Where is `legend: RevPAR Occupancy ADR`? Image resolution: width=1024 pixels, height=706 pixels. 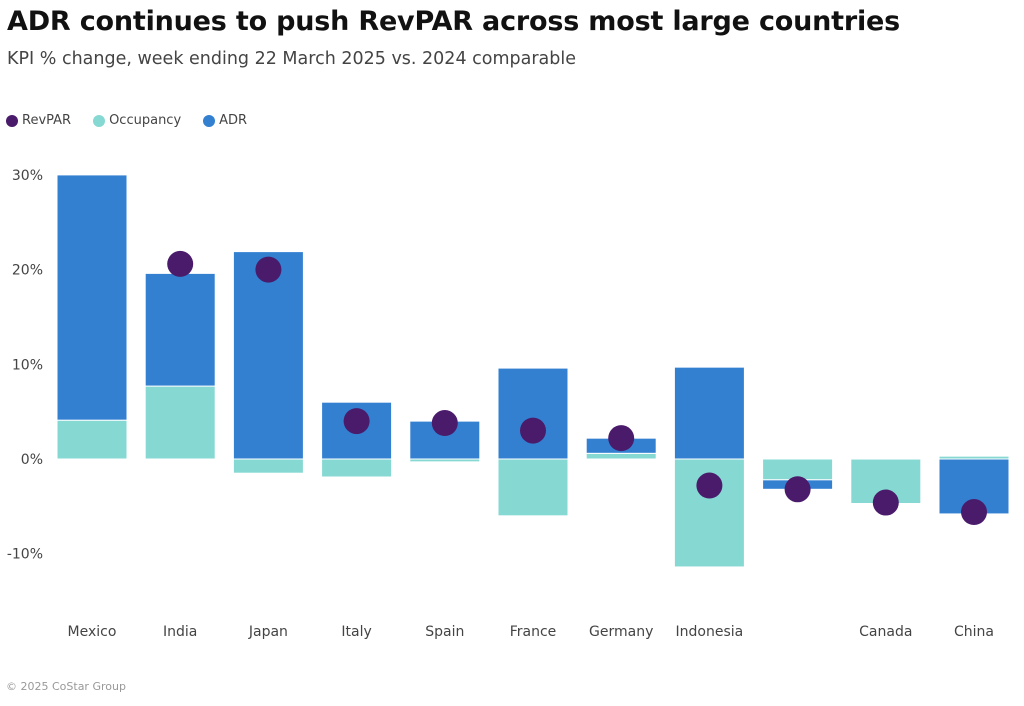 legend: RevPAR Occupancy ADR is located at coordinates (126, 120).